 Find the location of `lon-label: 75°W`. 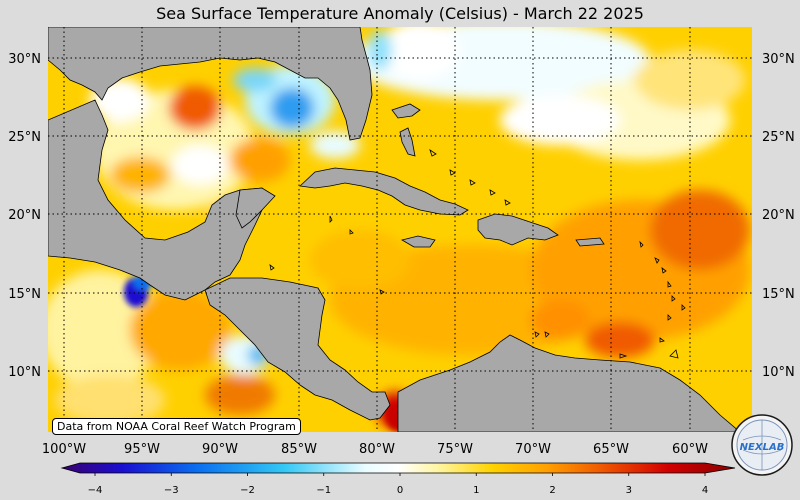

lon-label: 75°W is located at coordinates (455, 449).